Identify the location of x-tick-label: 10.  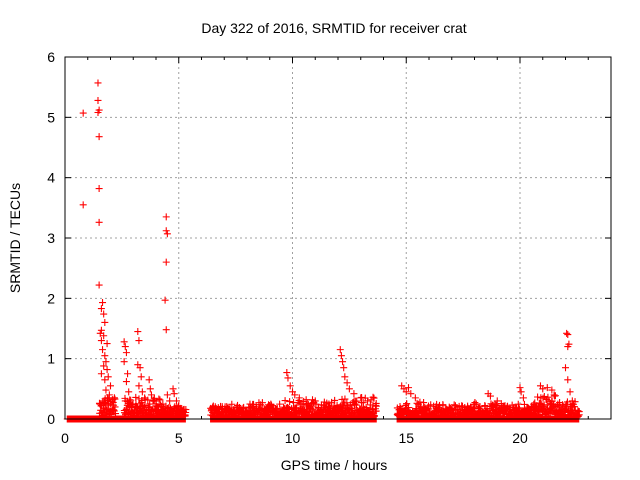
(293, 438).